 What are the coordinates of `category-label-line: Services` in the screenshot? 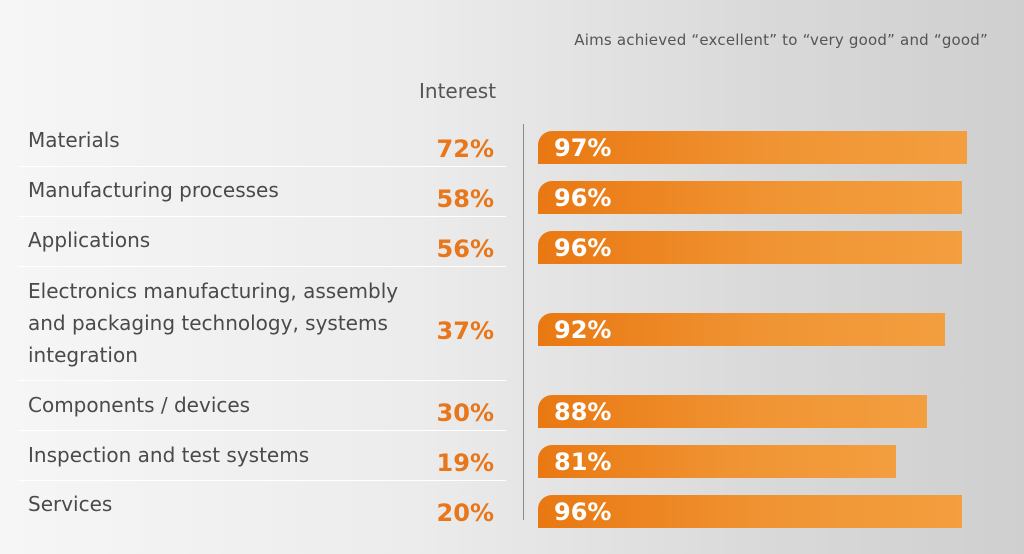 It's located at (70, 504).